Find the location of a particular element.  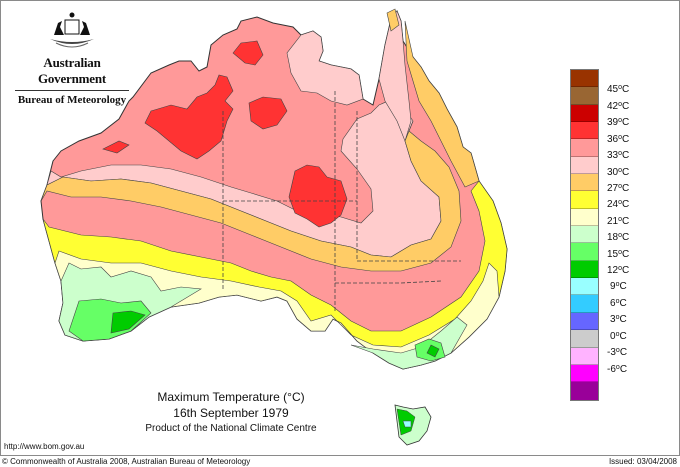

legend-label: 6oC is located at coordinates (618, 303).